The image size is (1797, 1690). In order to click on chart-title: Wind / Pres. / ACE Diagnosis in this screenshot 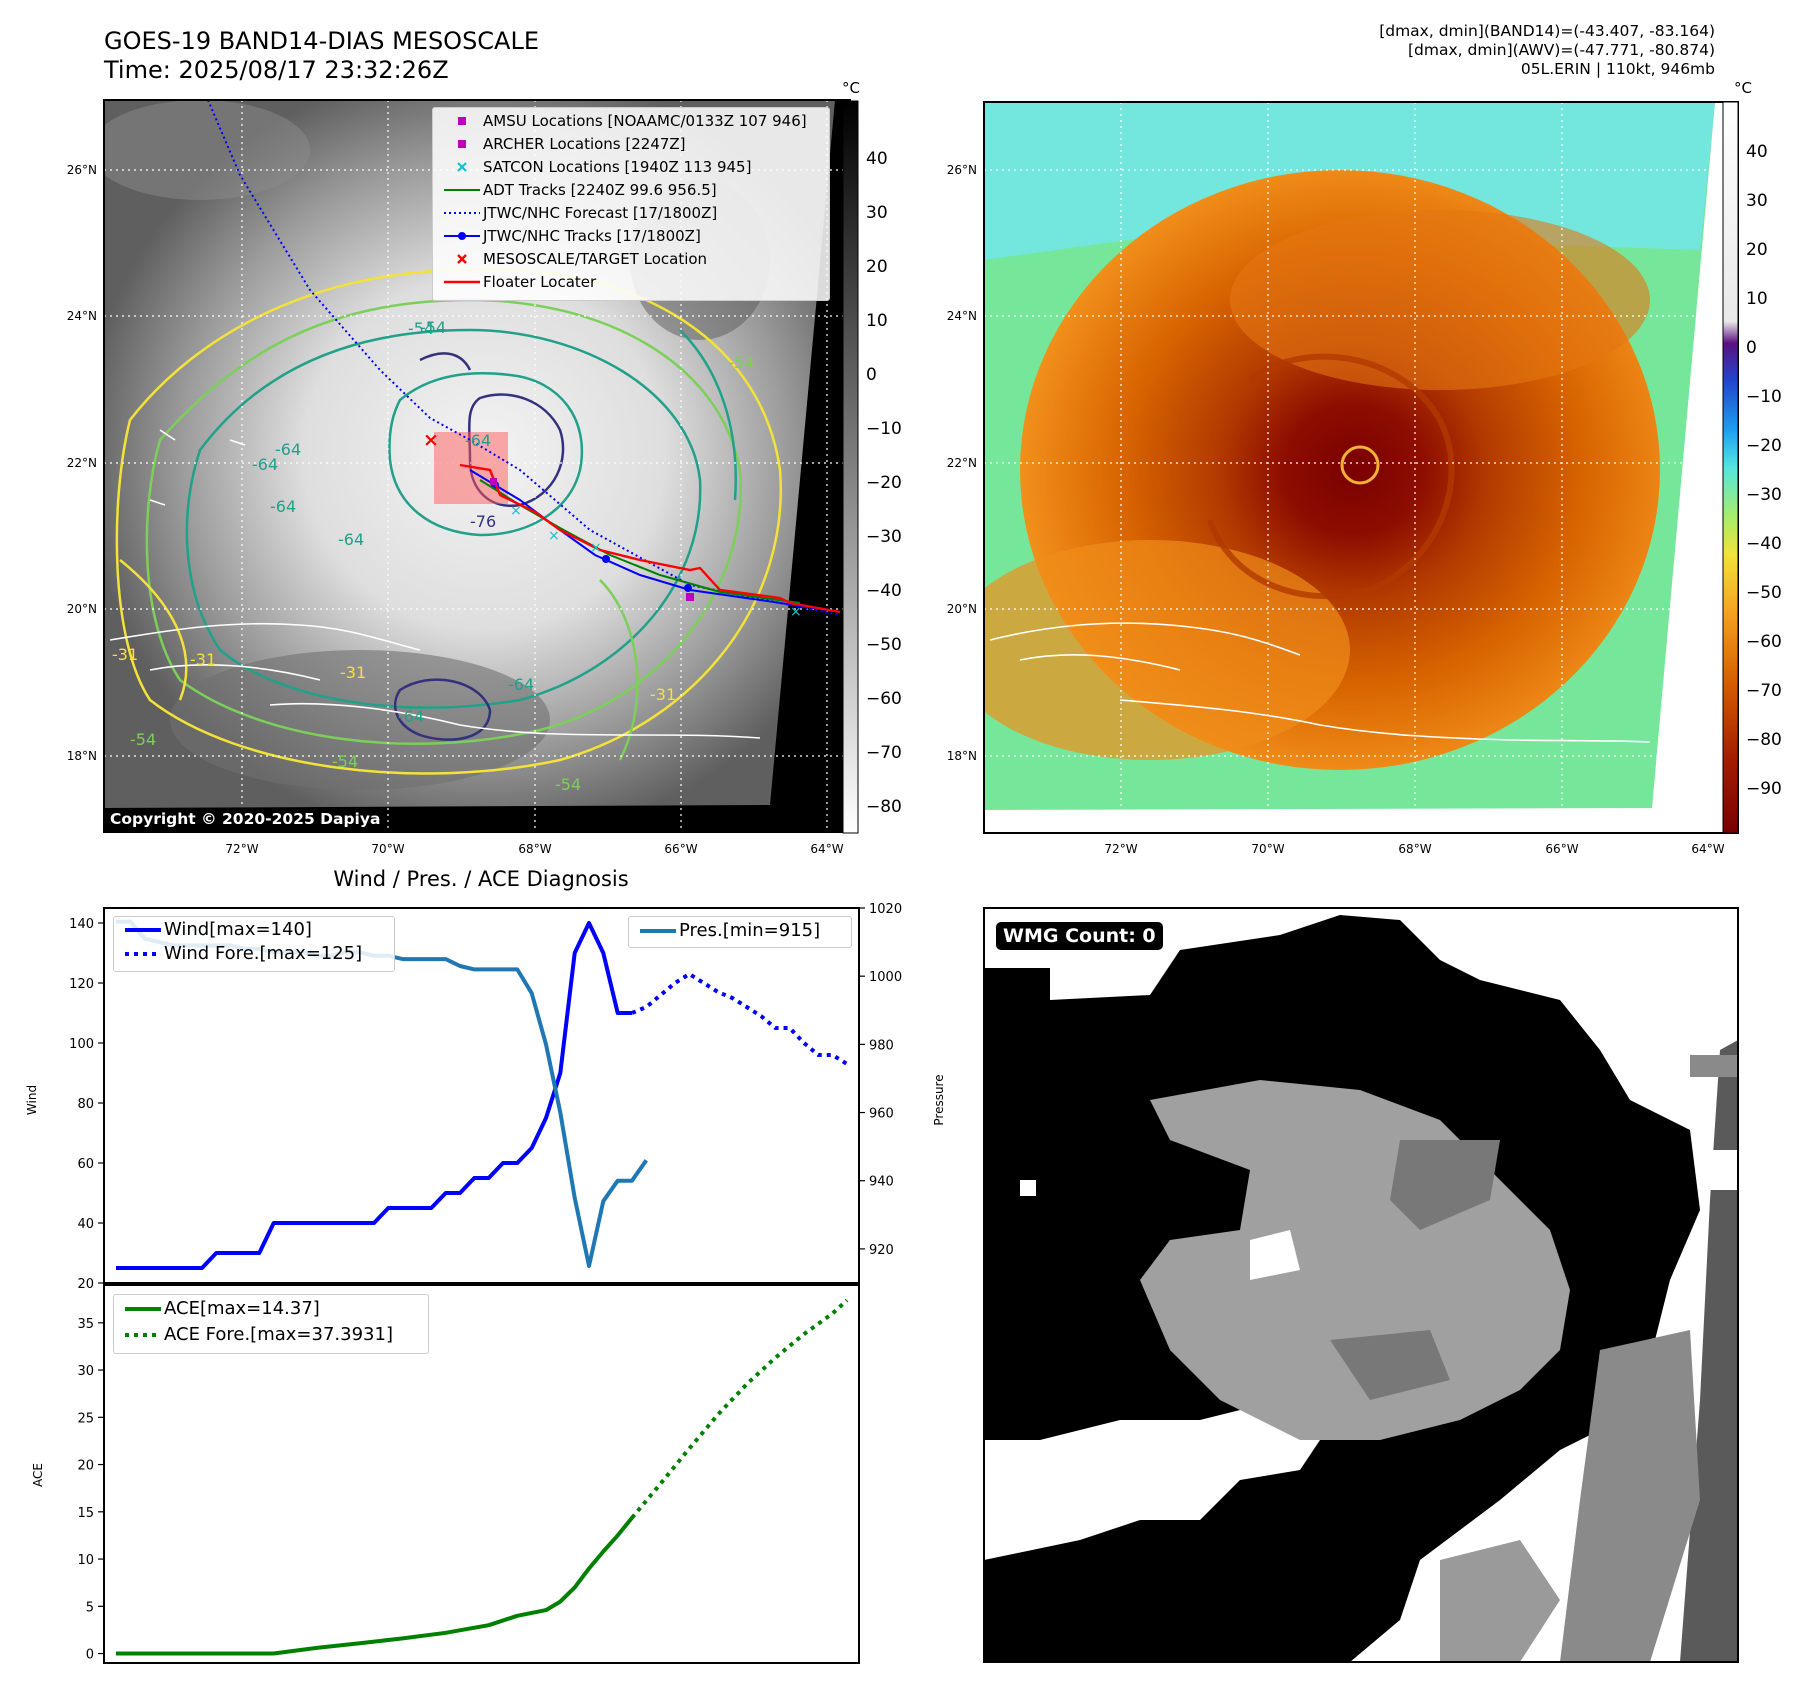, I will do `click(480, 879)`.